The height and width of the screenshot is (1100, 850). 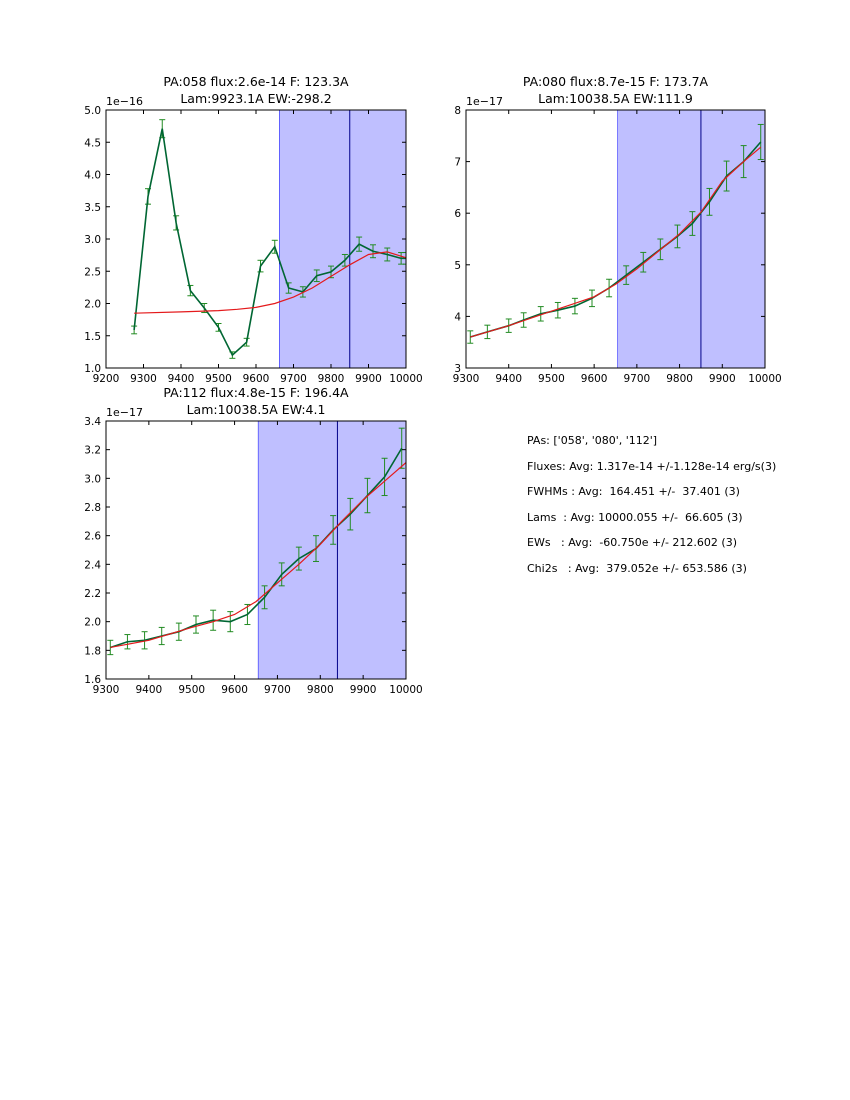 I want to click on y-tick-label: 3.4, so click(x=92, y=422).